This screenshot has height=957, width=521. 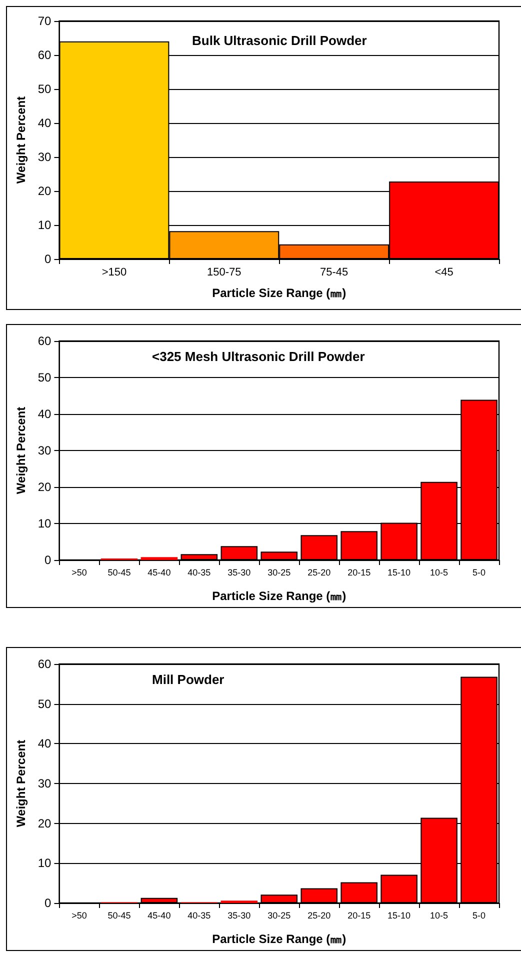 What do you see at coordinates (224, 272) in the screenshot?
I see `x-tick-label: 150-75` at bounding box center [224, 272].